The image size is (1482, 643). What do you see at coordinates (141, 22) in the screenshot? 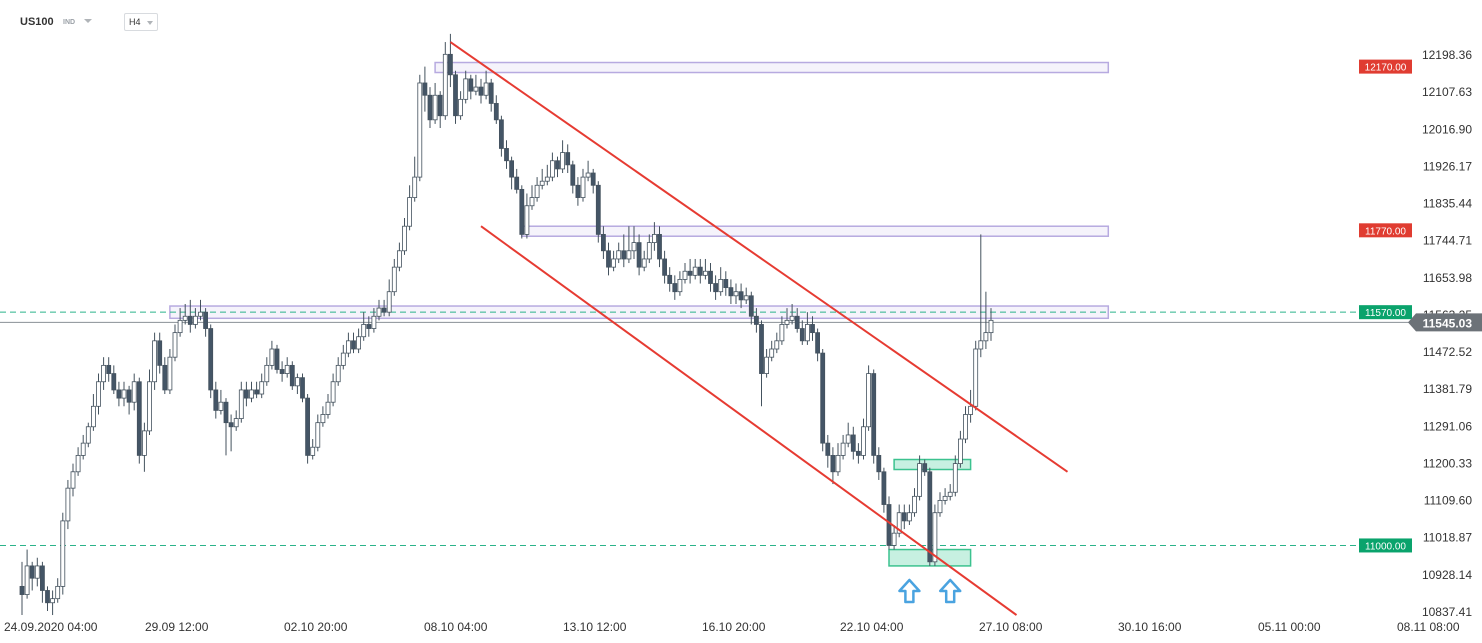
I see `timeframe-select: H4` at bounding box center [141, 22].